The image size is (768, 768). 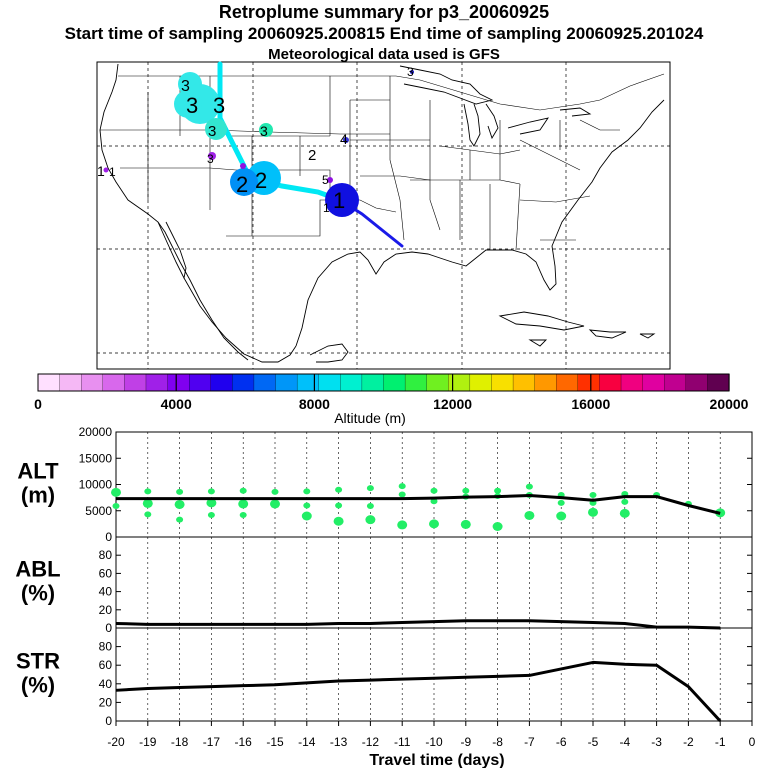 I want to click on x-tick-label: -10, so click(x=434, y=742).